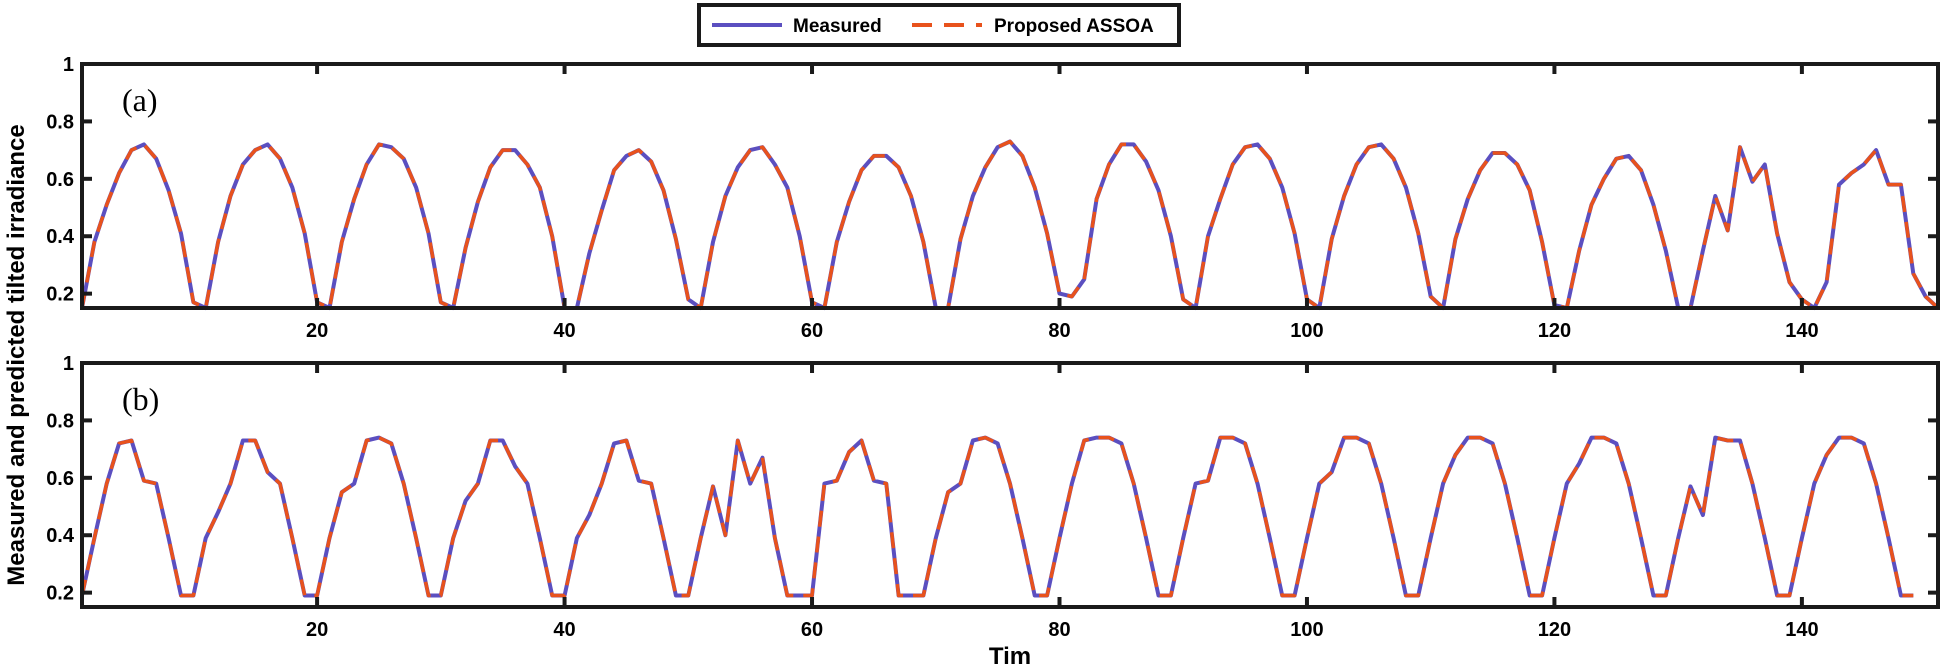 The image size is (1940, 670). I want to click on panel-b-y-tick-label: 0.4, so click(60, 536).